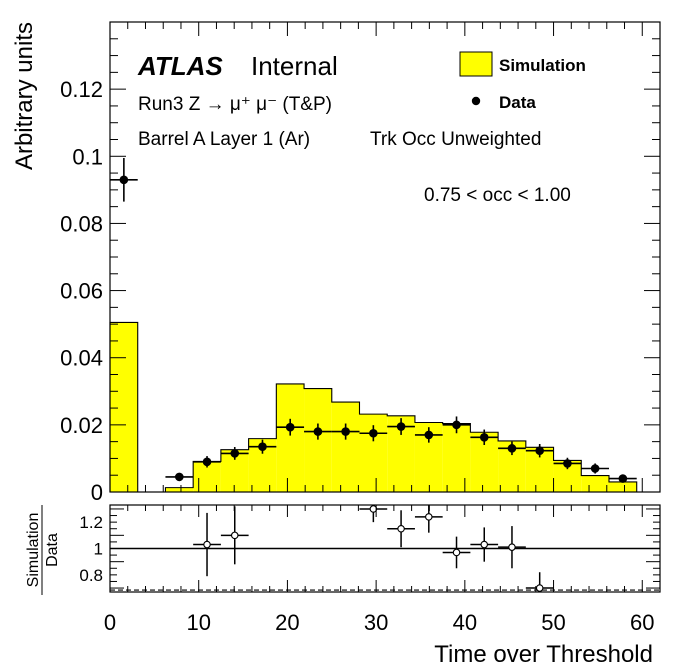 Image resolution: width=696 pixels, height=672 pixels. Describe the element at coordinates (81, 425) in the screenshot. I see `y-tick-label: 0.02` at that location.